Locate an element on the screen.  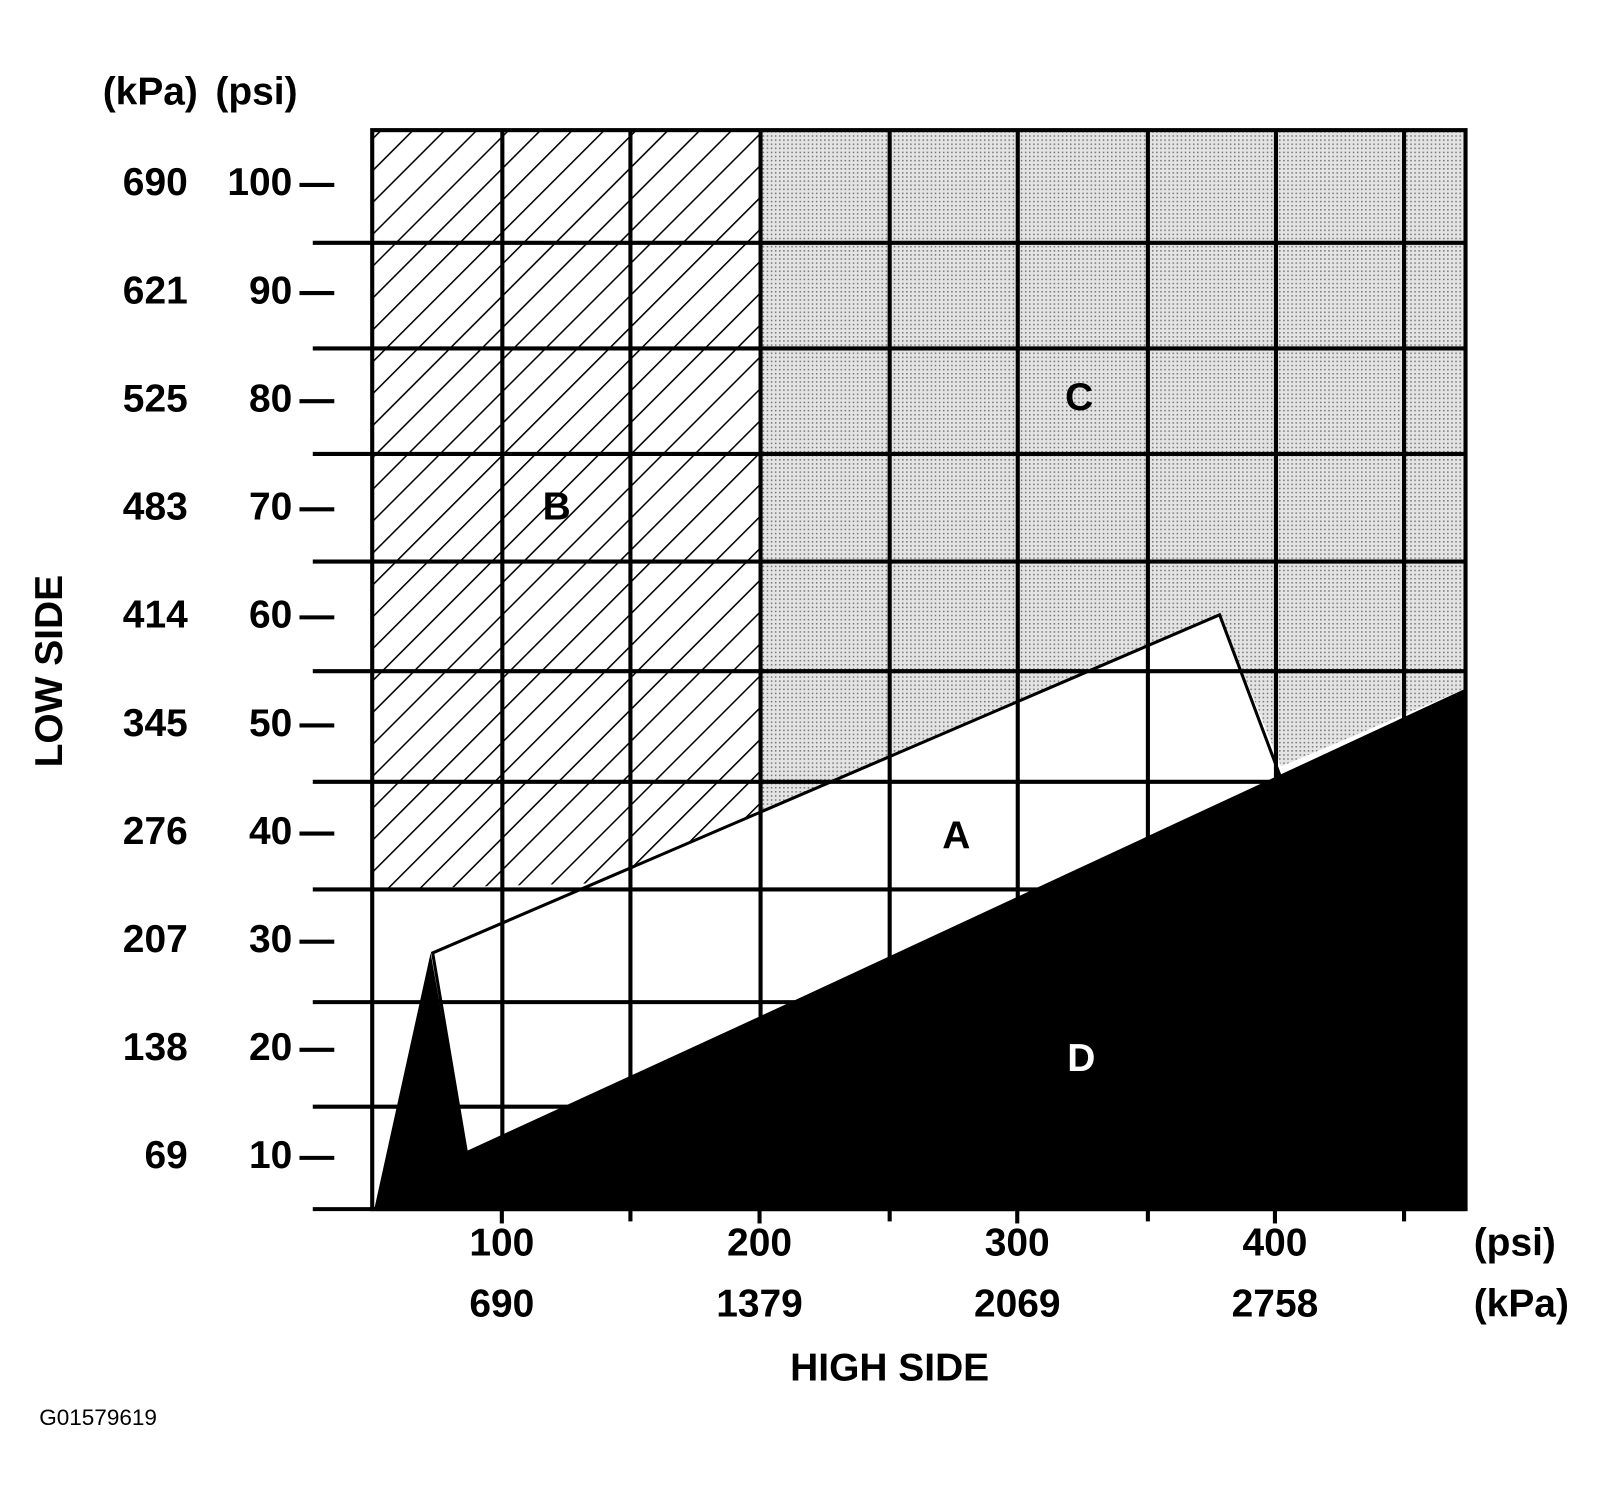
y-tick-psi: 90 is located at coordinates (270, 290).